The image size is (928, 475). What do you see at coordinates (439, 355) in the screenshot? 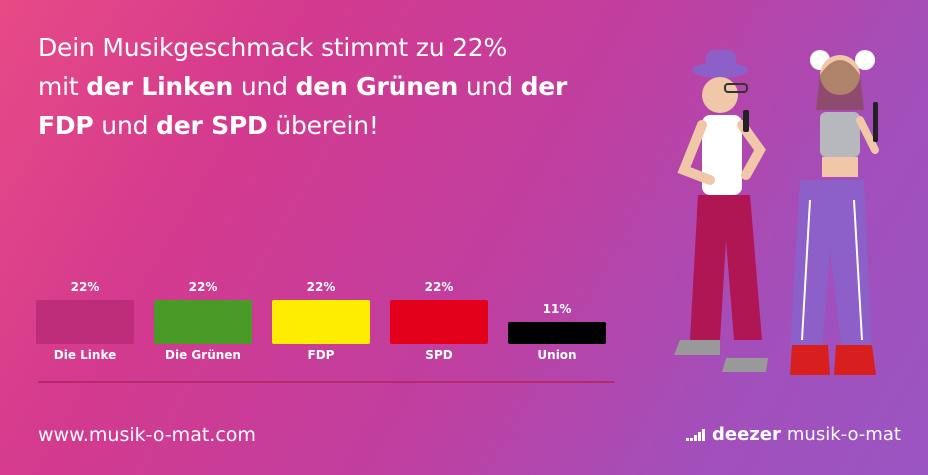
I see `bar-category-label: SPD` at bounding box center [439, 355].